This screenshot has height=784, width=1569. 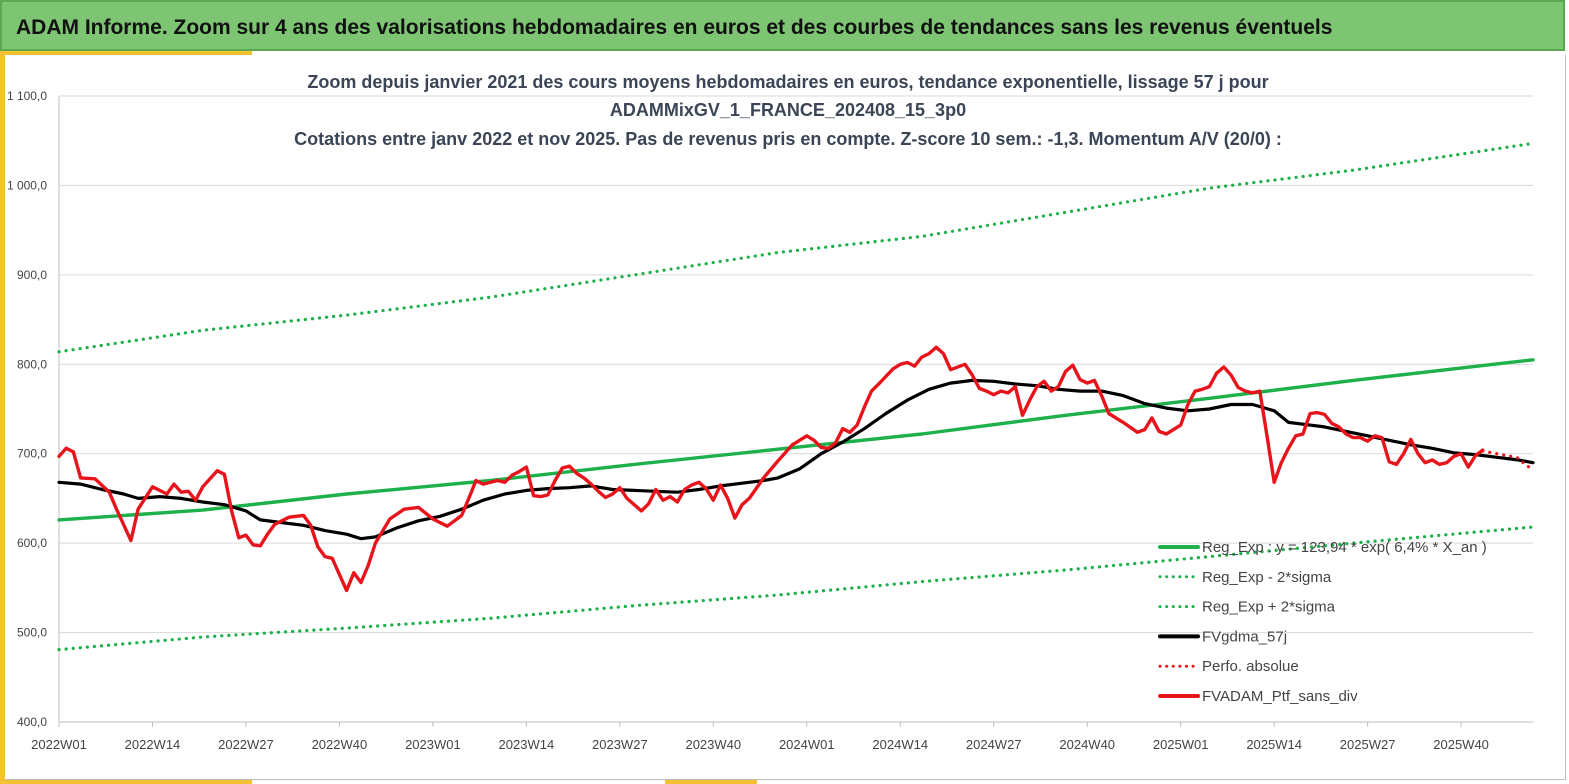 What do you see at coordinates (1267, 577) in the screenshot?
I see `legend-label: Reg_Exp - 2*sigma` at bounding box center [1267, 577].